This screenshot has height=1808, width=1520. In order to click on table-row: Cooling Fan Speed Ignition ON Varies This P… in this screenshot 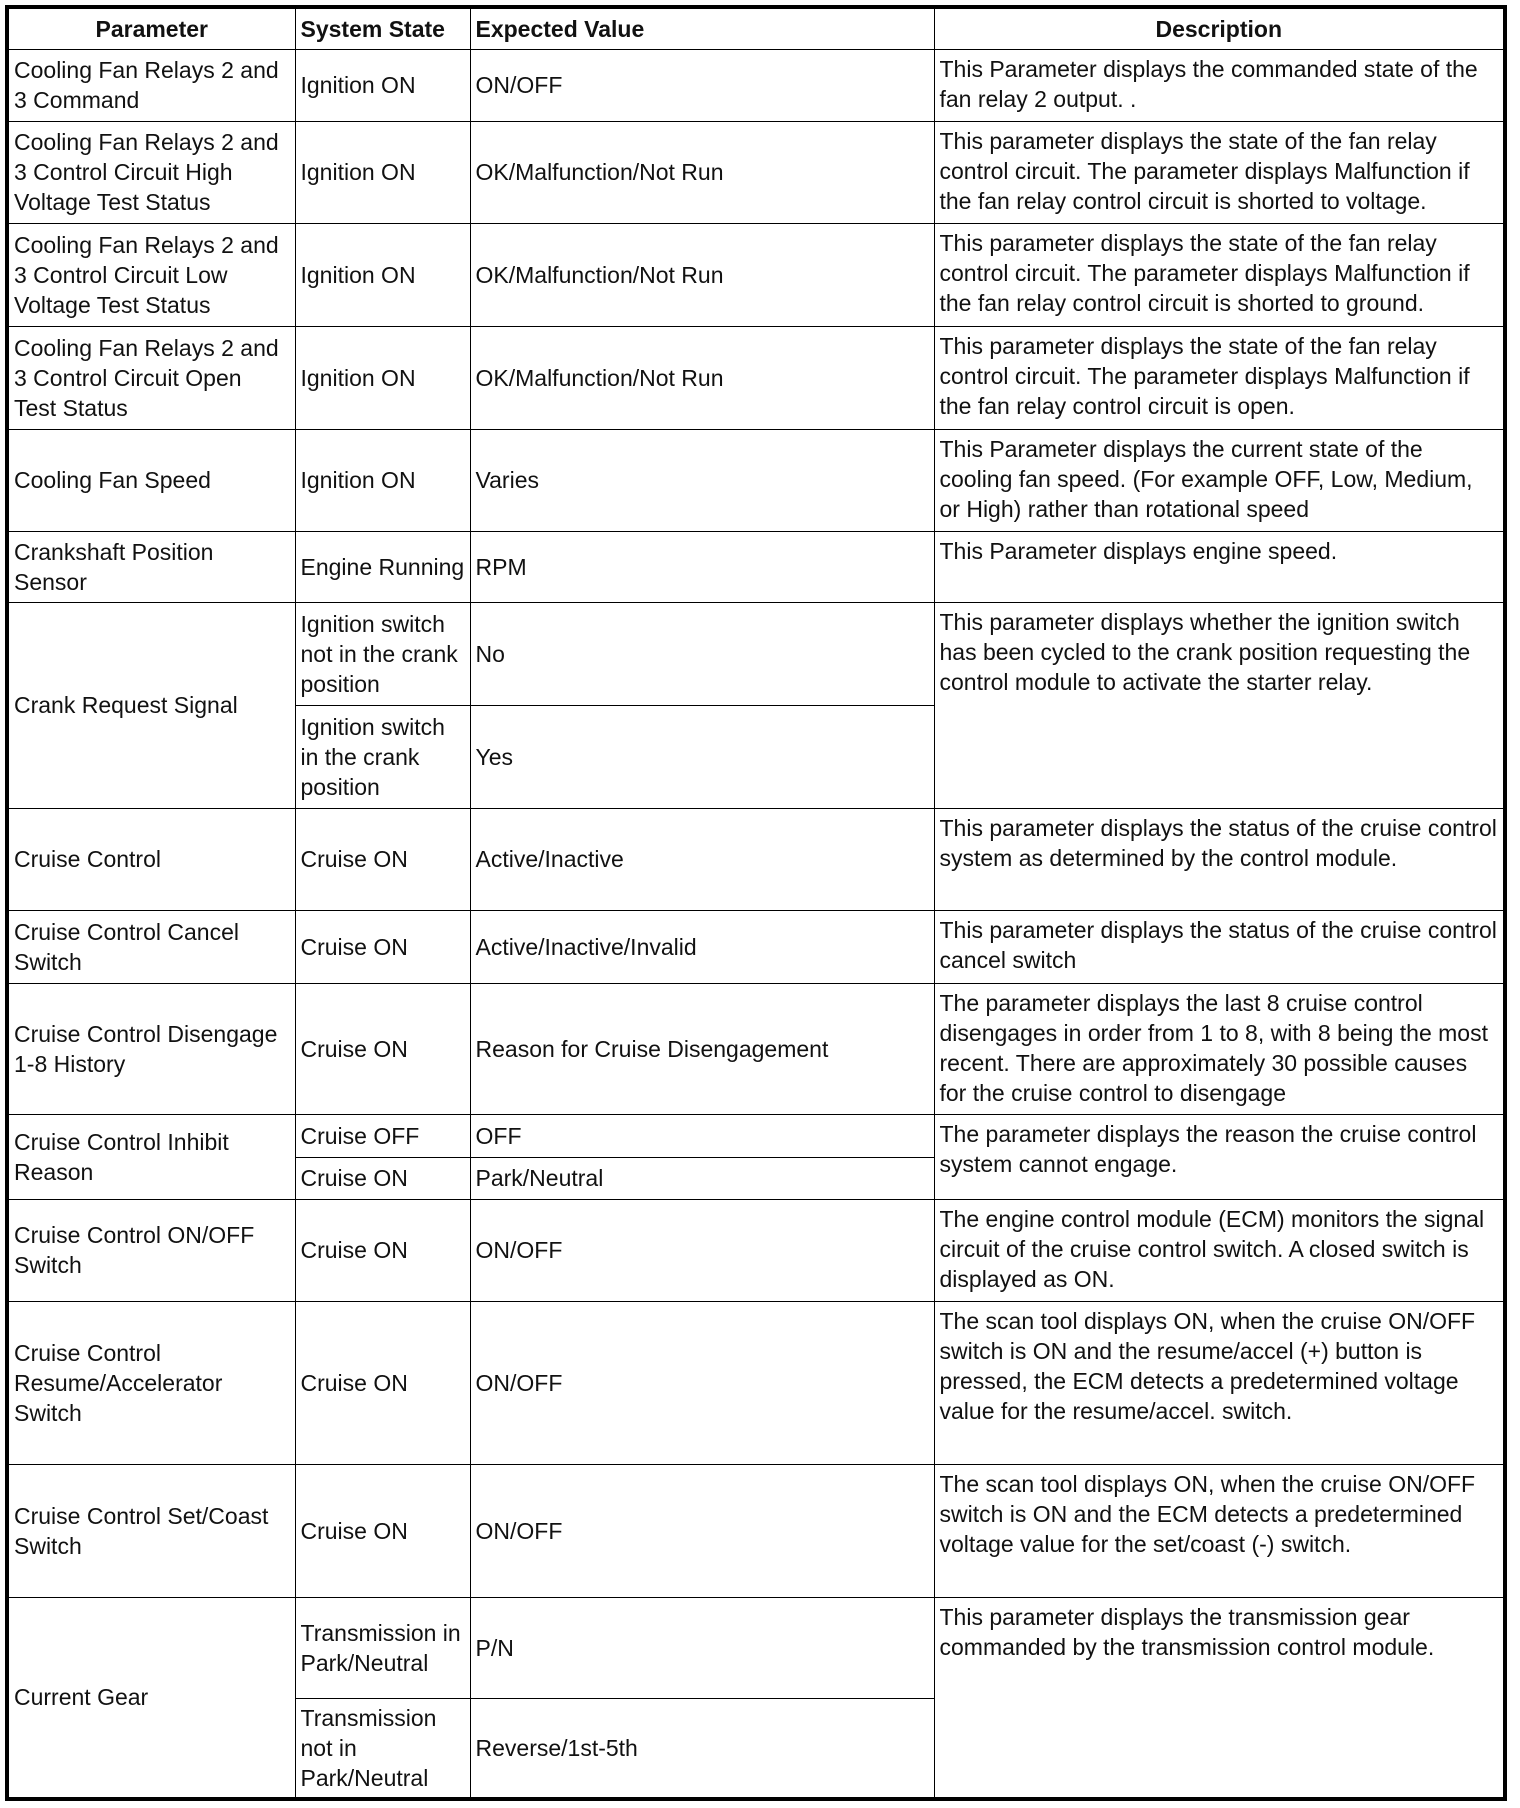, I will do `click(756, 480)`.